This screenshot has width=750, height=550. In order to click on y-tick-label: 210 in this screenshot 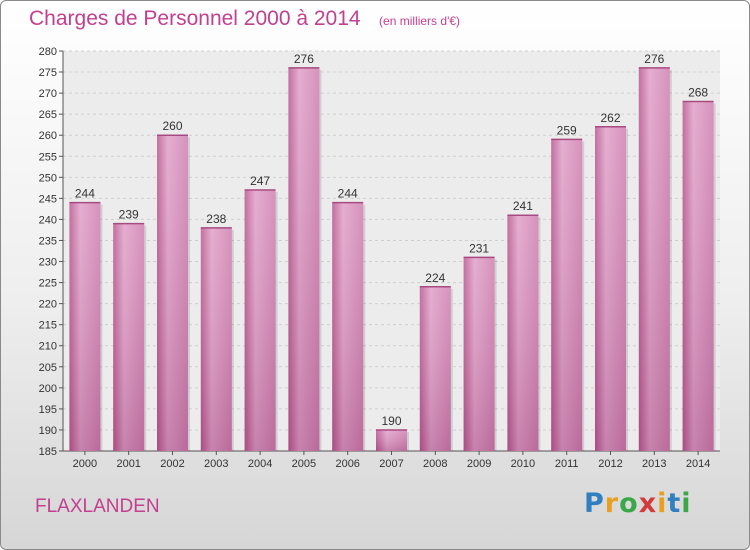, I will do `click(48, 347)`.